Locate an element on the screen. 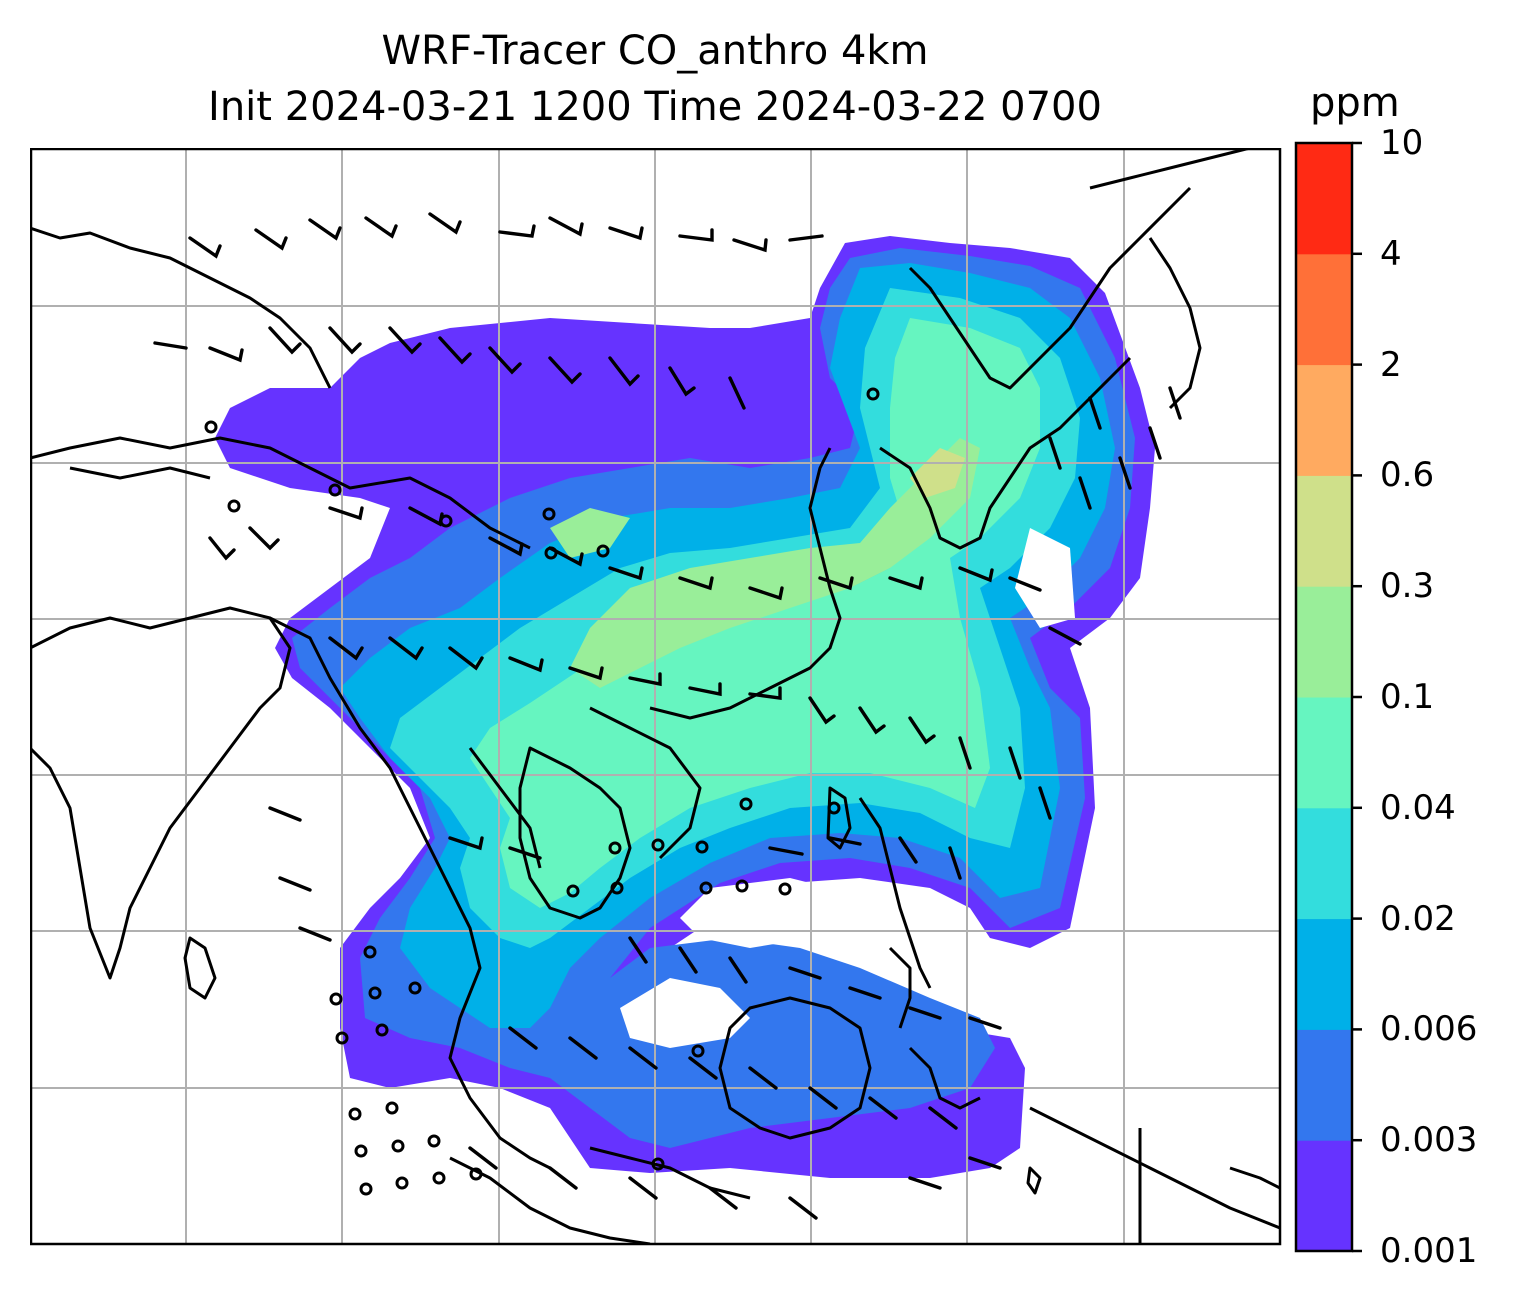 This screenshot has width=1528, height=1306. colorbar-tick-label: 0.6 is located at coordinates (1407, 475).